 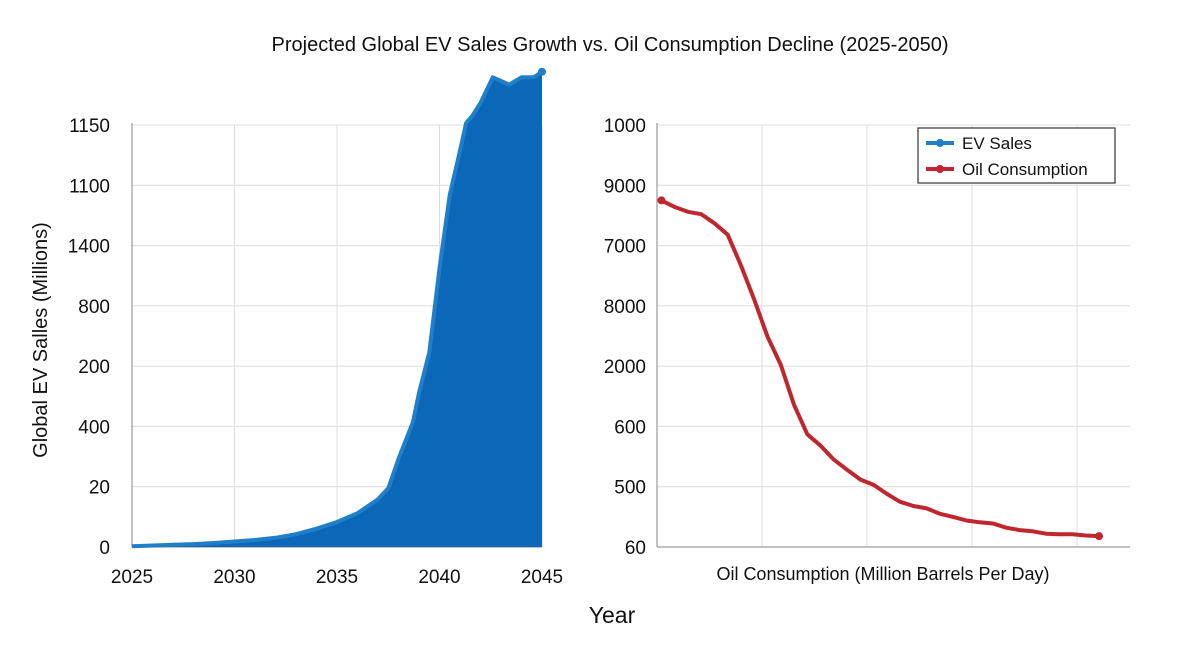 What do you see at coordinates (940, 143) in the screenshot?
I see `legend-ev-sales-marker` at bounding box center [940, 143].